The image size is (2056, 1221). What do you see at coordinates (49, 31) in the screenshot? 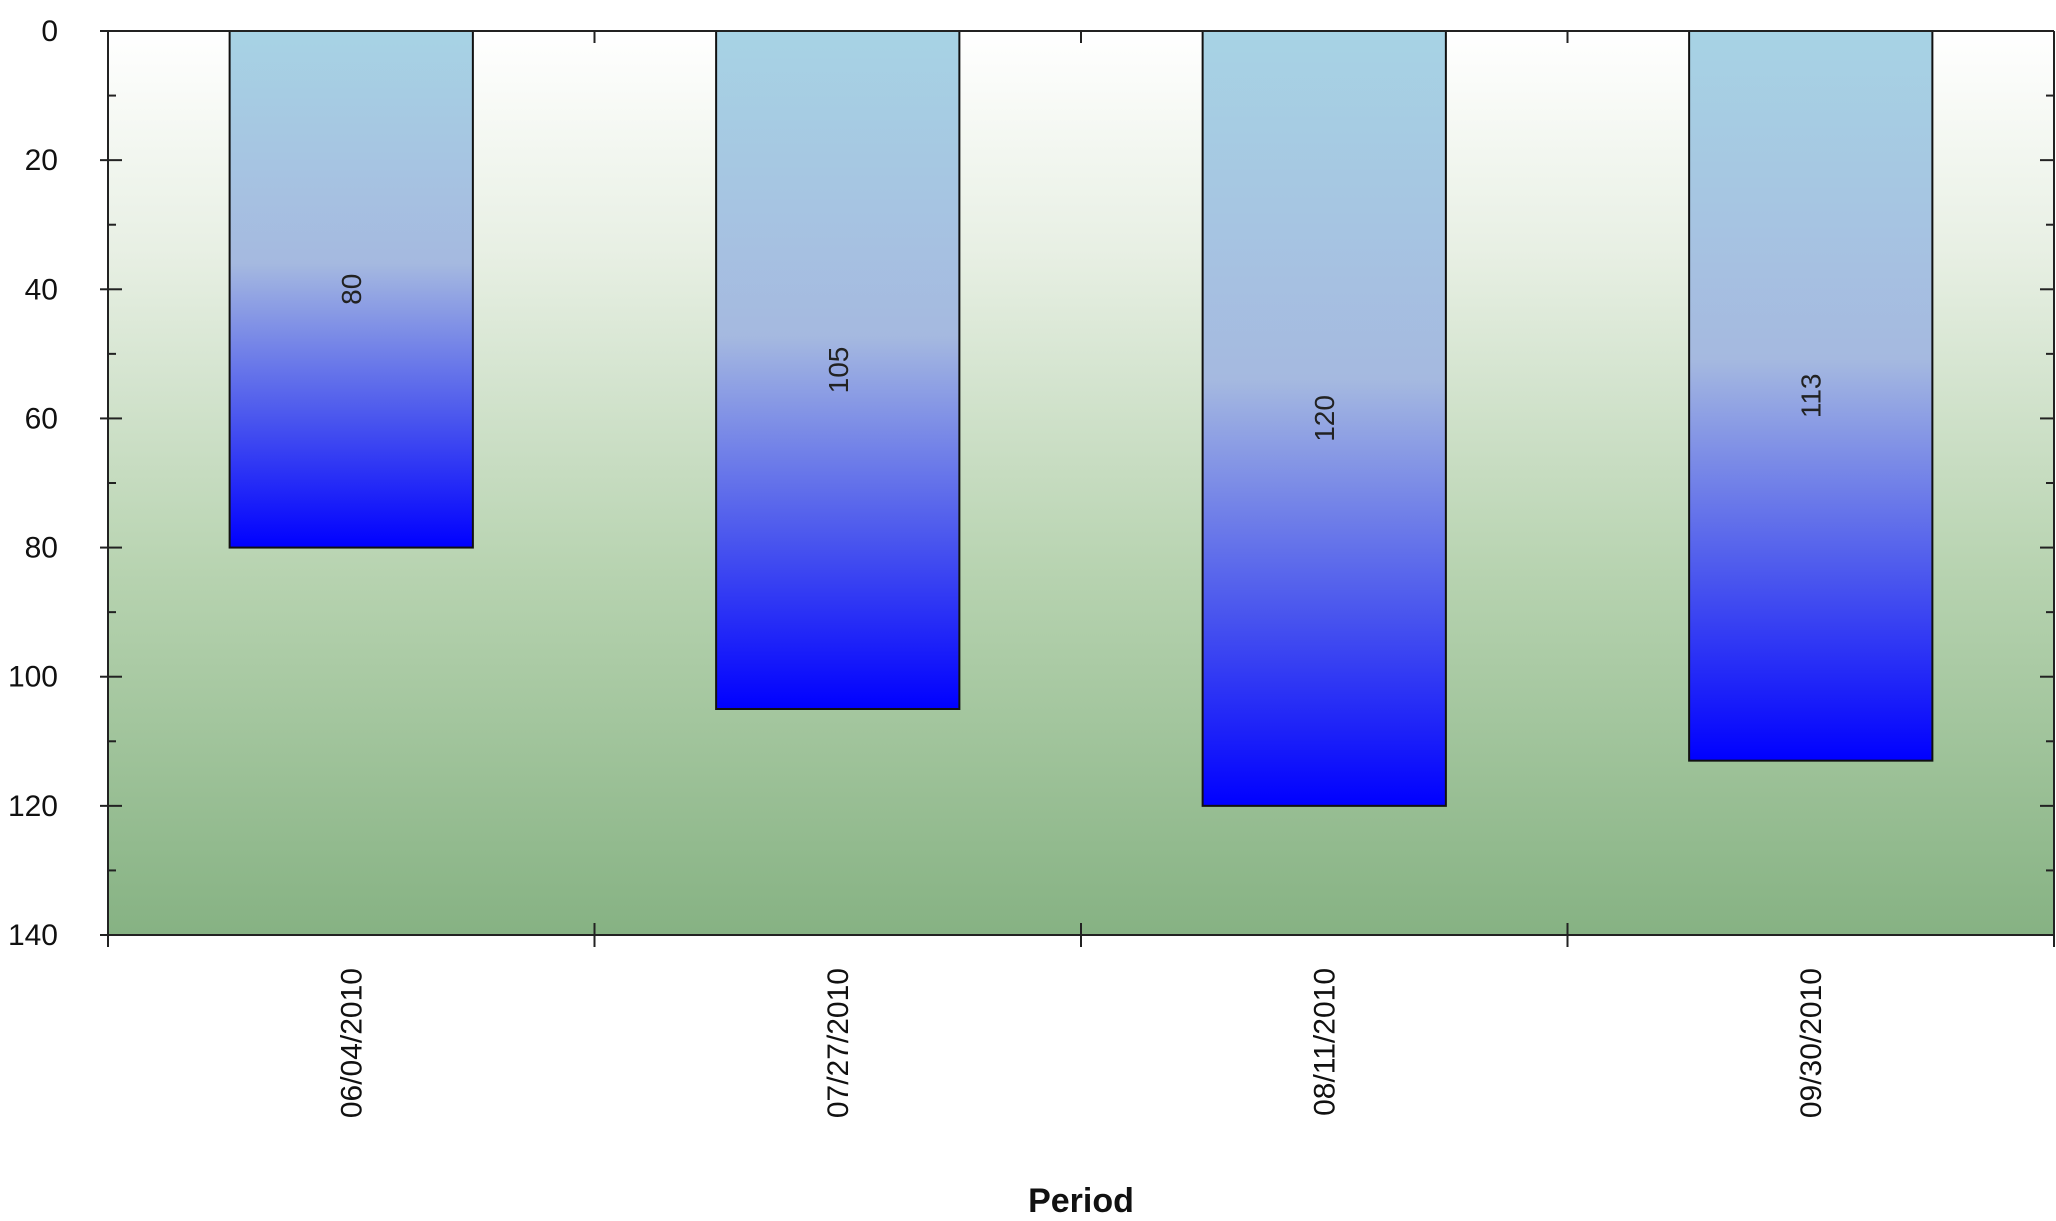
I see `y-tick-label: 0` at bounding box center [49, 31].